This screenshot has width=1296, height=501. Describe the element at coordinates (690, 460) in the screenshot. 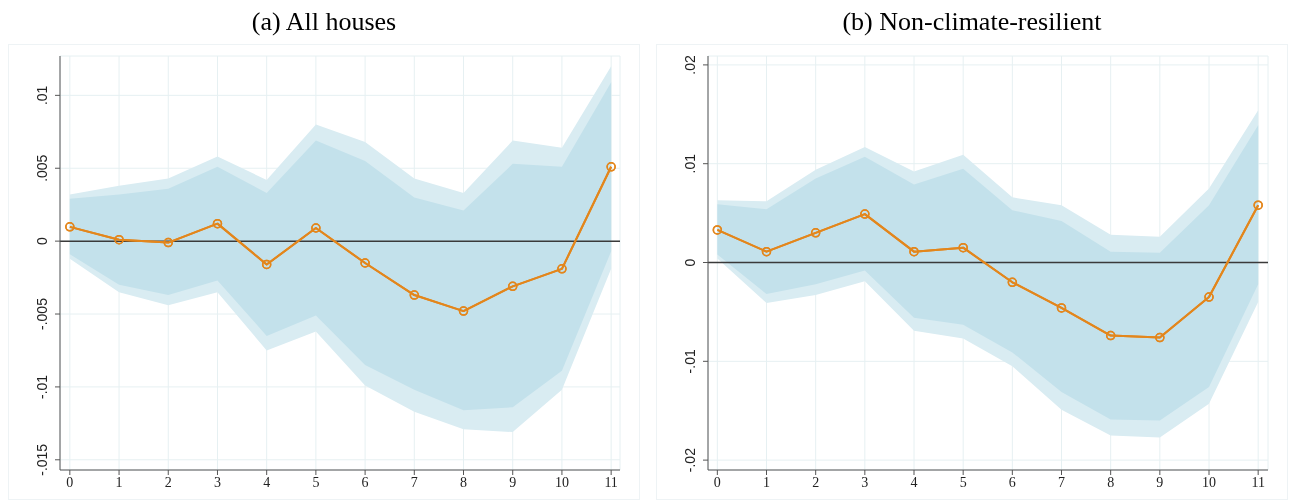

I see `y-tick-label: -.02` at that location.